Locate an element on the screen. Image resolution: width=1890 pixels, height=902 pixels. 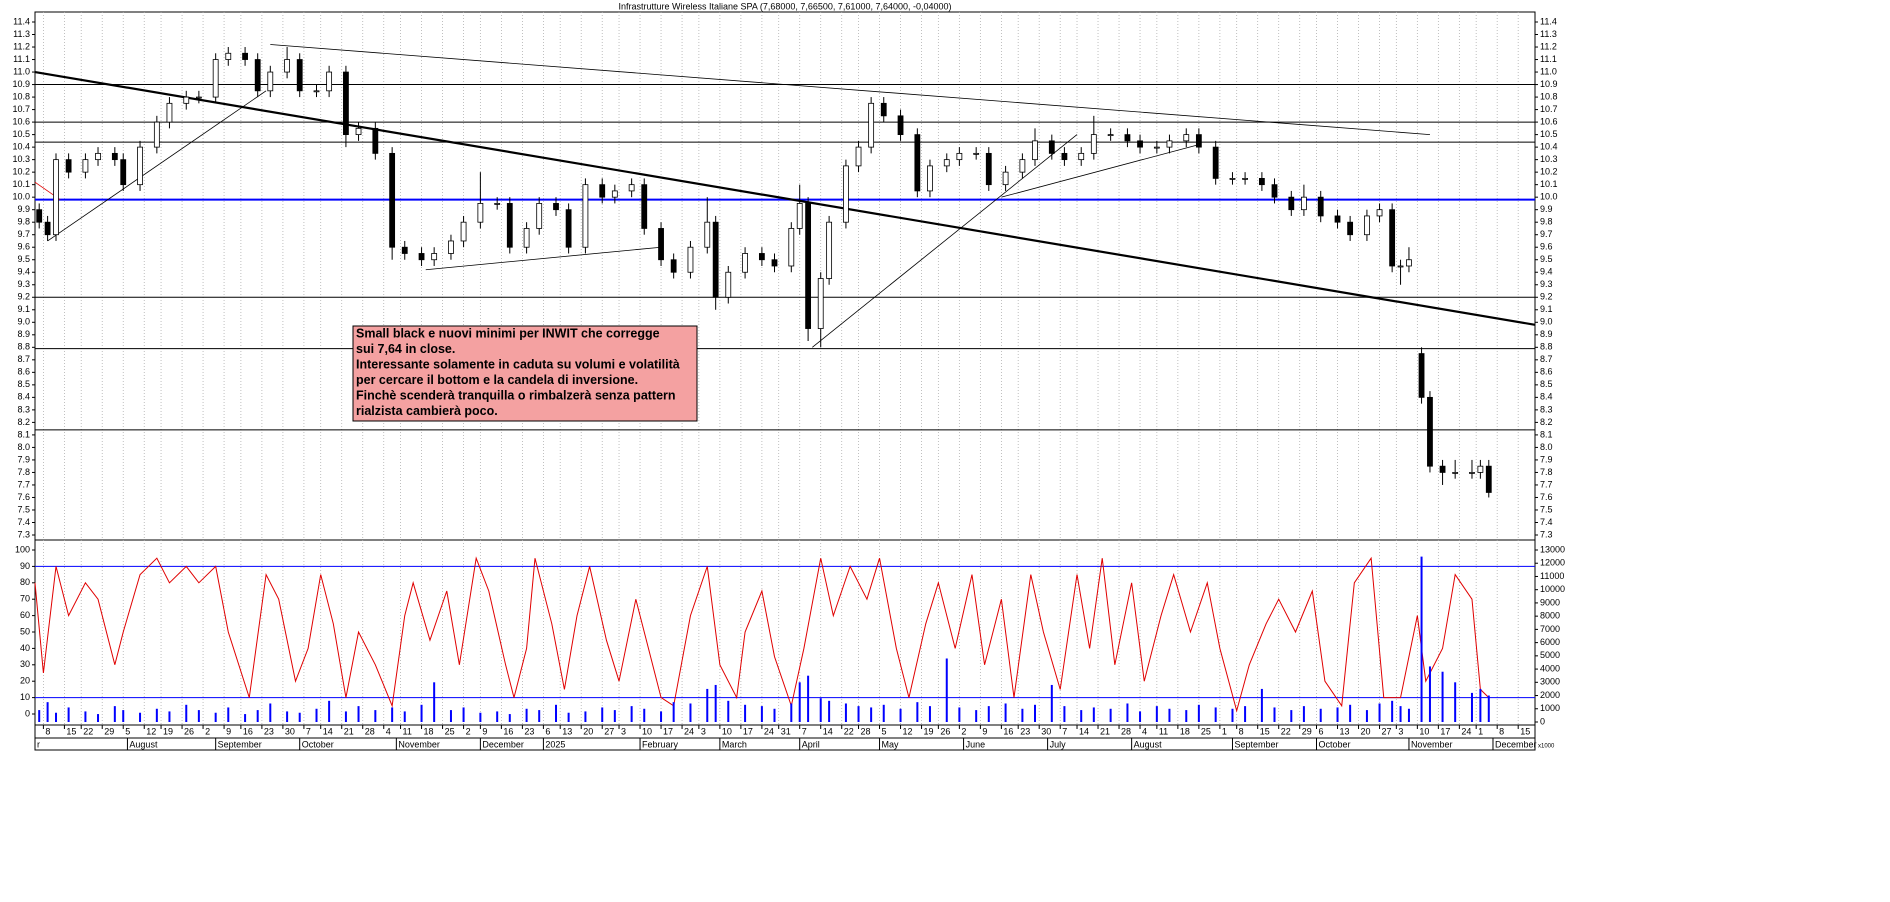
y2-tick-label: 9000 is located at coordinates (1550, 602).